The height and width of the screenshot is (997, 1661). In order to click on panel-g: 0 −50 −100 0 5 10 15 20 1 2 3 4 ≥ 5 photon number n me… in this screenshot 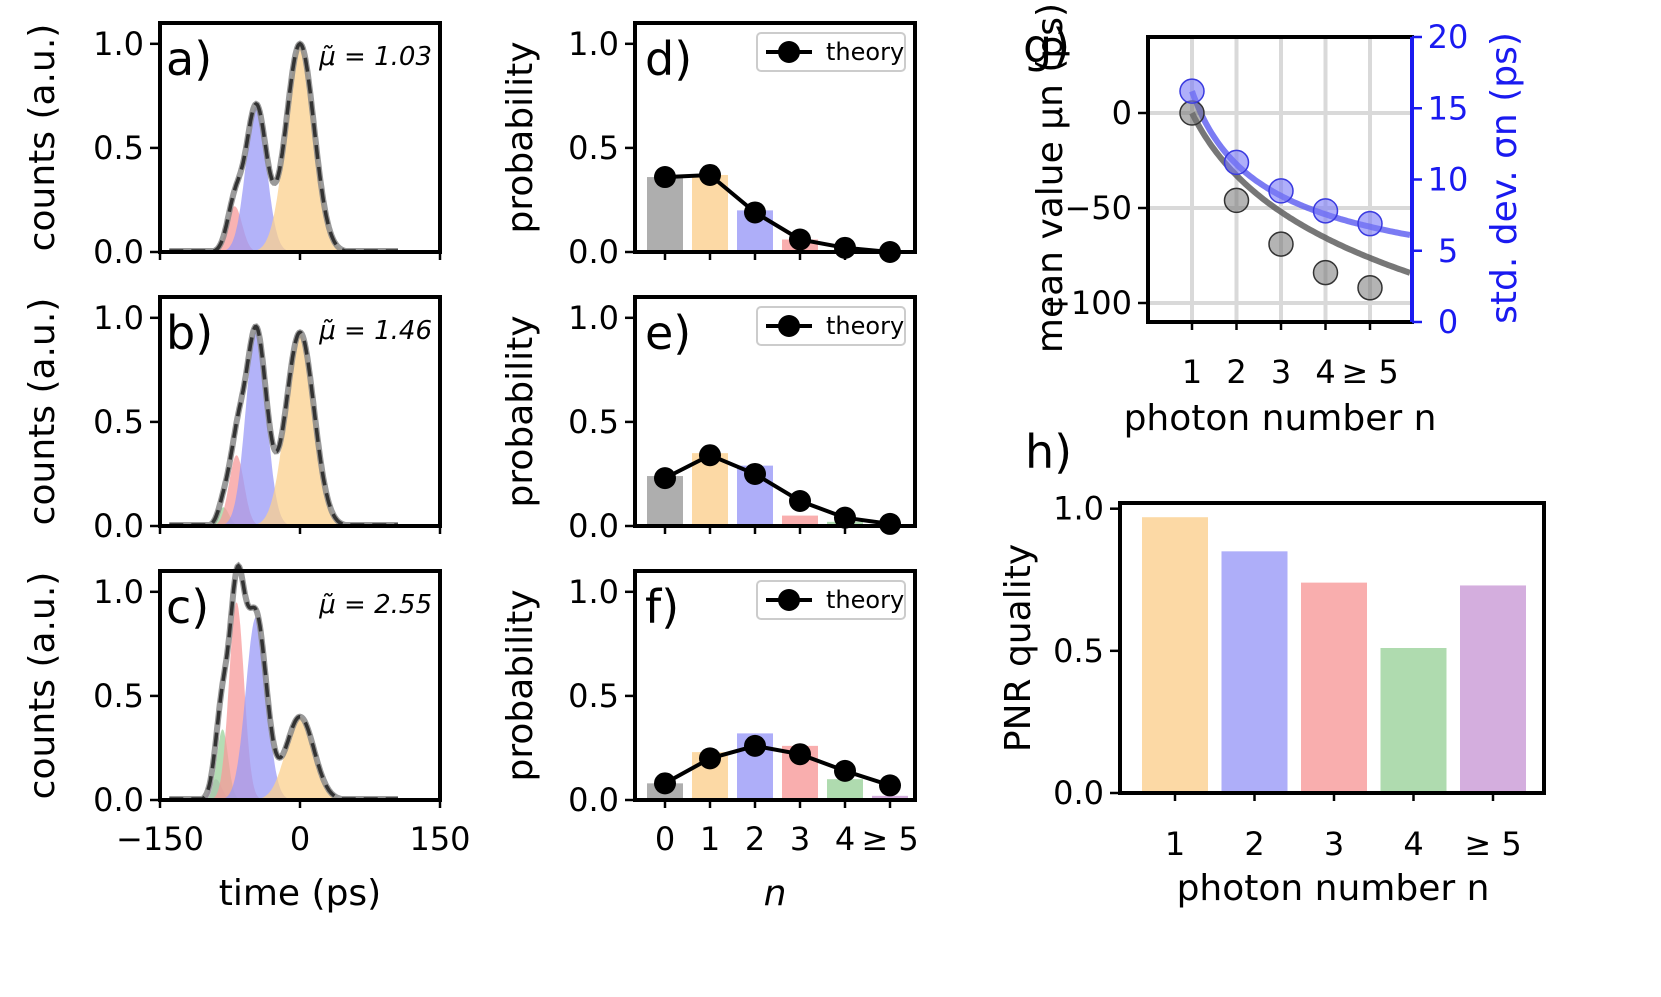, I will do `click(1274, 221)`.